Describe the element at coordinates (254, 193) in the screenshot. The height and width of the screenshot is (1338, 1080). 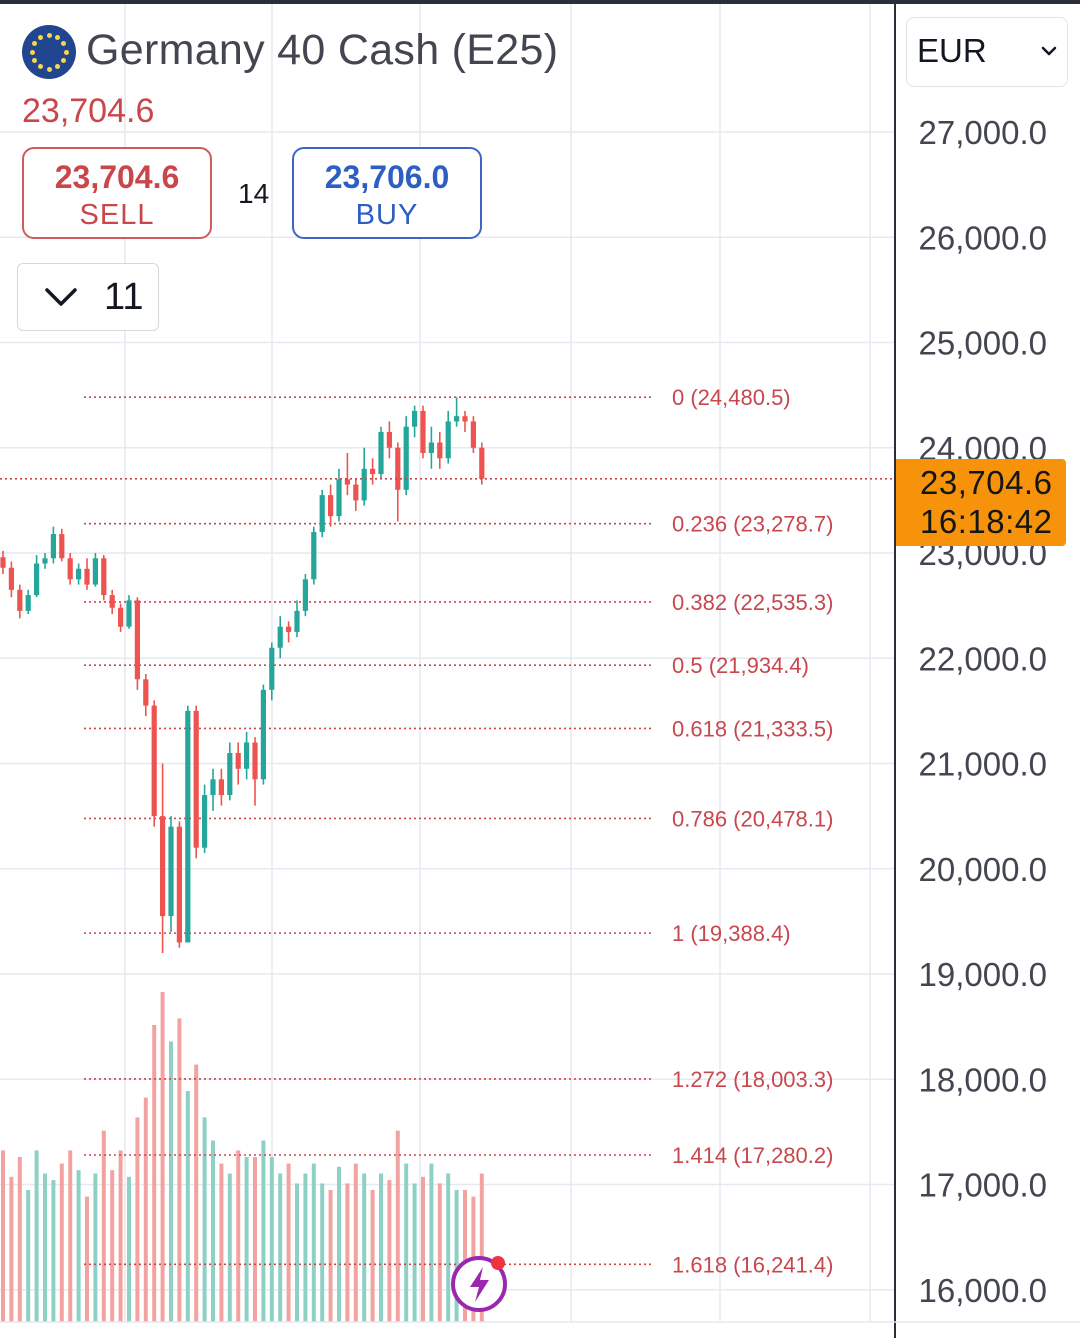
I see `spread-value: 14` at that location.